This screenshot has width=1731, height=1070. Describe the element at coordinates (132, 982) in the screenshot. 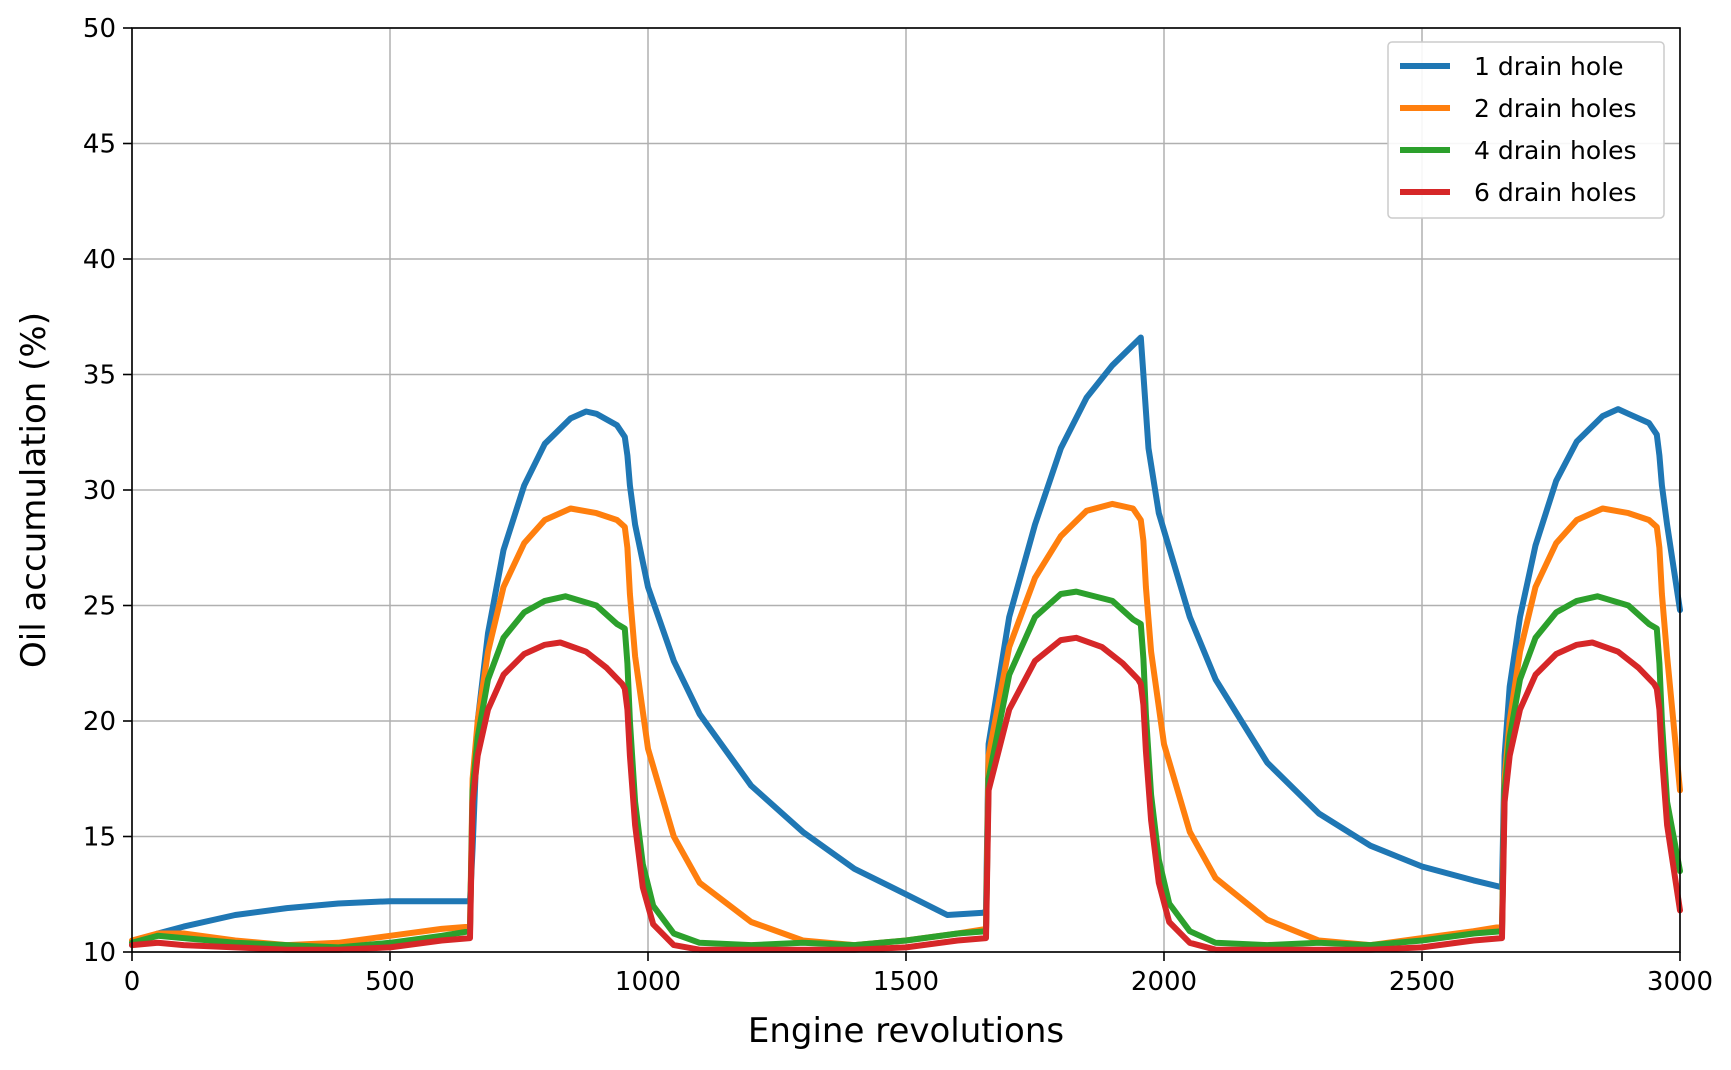

I see `x-tick-label: 0` at that location.